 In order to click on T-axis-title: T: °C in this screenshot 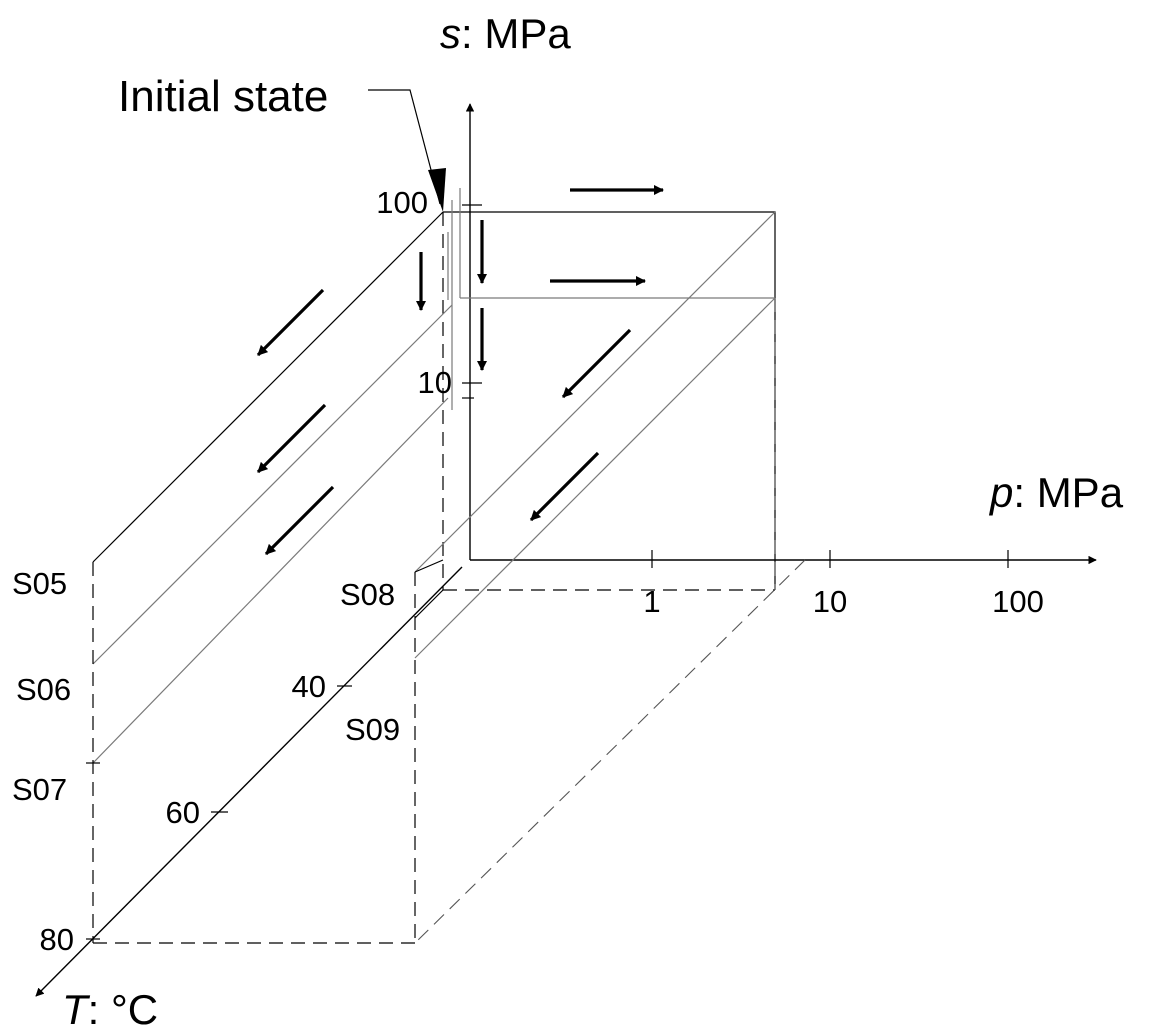, I will do `click(110, 1009)`.